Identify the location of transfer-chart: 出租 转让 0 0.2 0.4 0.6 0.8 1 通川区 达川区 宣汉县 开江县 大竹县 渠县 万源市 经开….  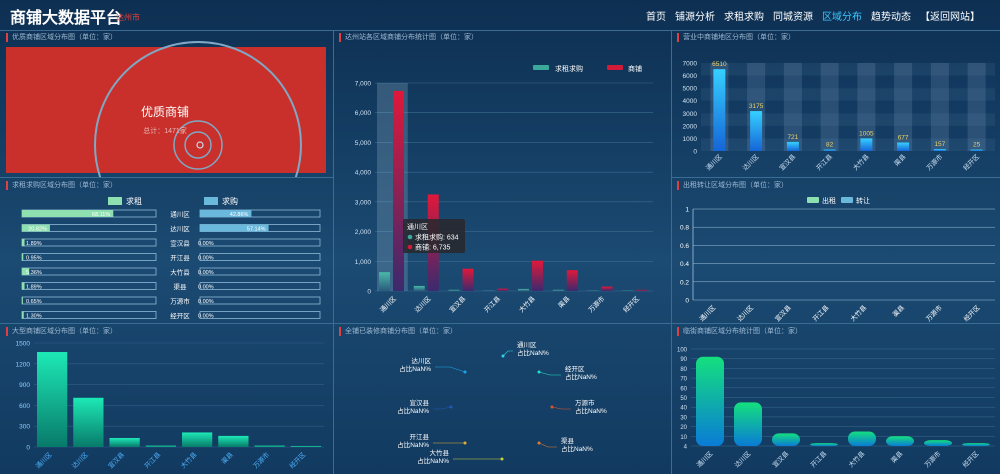
(837, 259).